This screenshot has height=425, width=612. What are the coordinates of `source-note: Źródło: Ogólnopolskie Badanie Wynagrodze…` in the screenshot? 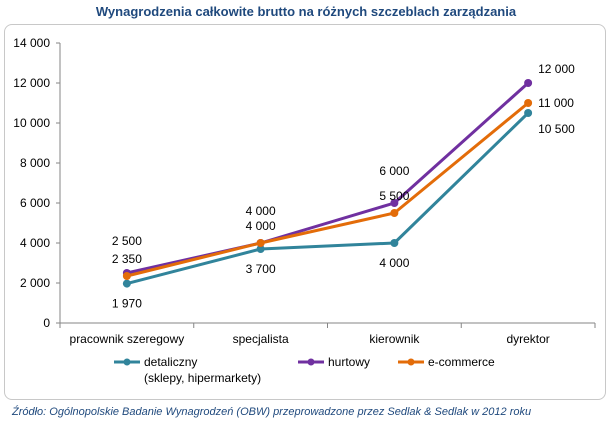 It's located at (272, 412).